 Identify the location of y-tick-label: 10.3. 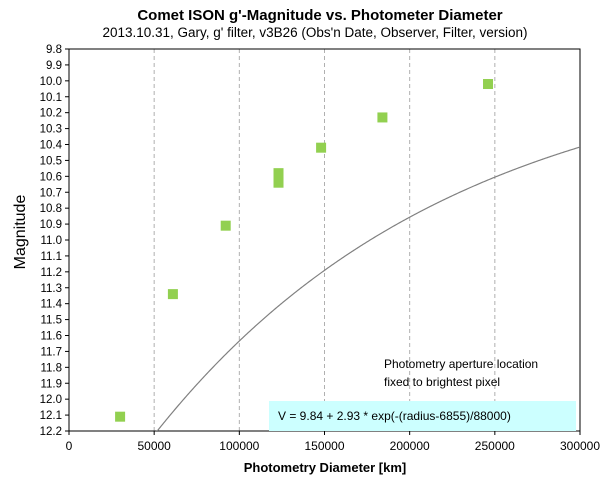
(51, 130).